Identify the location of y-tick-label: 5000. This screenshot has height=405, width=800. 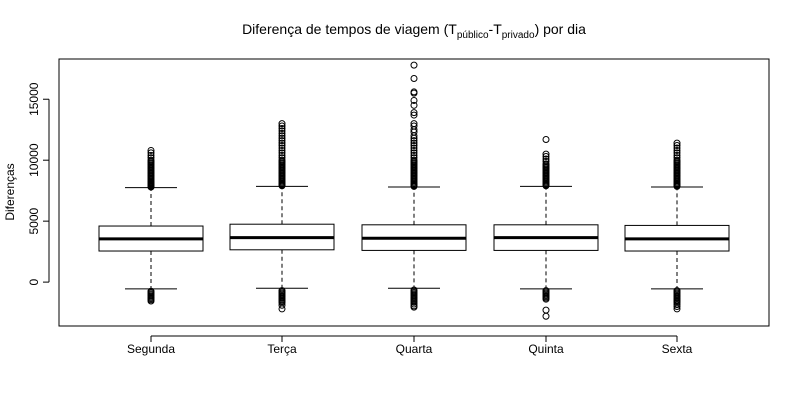
(34, 220).